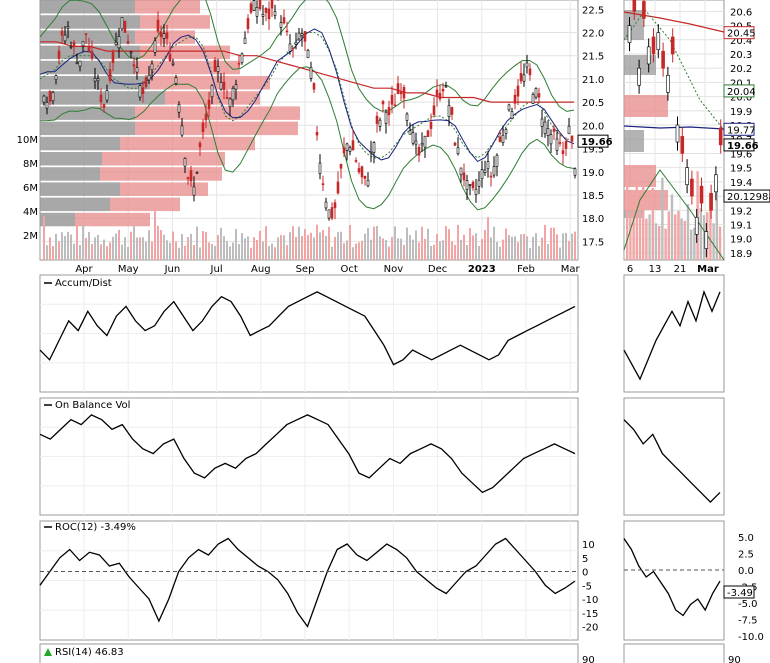  Describe the element at coordinates (89, 652) in the screenshot. I see `rsi-label: RSI(14) 46.83` at that location.